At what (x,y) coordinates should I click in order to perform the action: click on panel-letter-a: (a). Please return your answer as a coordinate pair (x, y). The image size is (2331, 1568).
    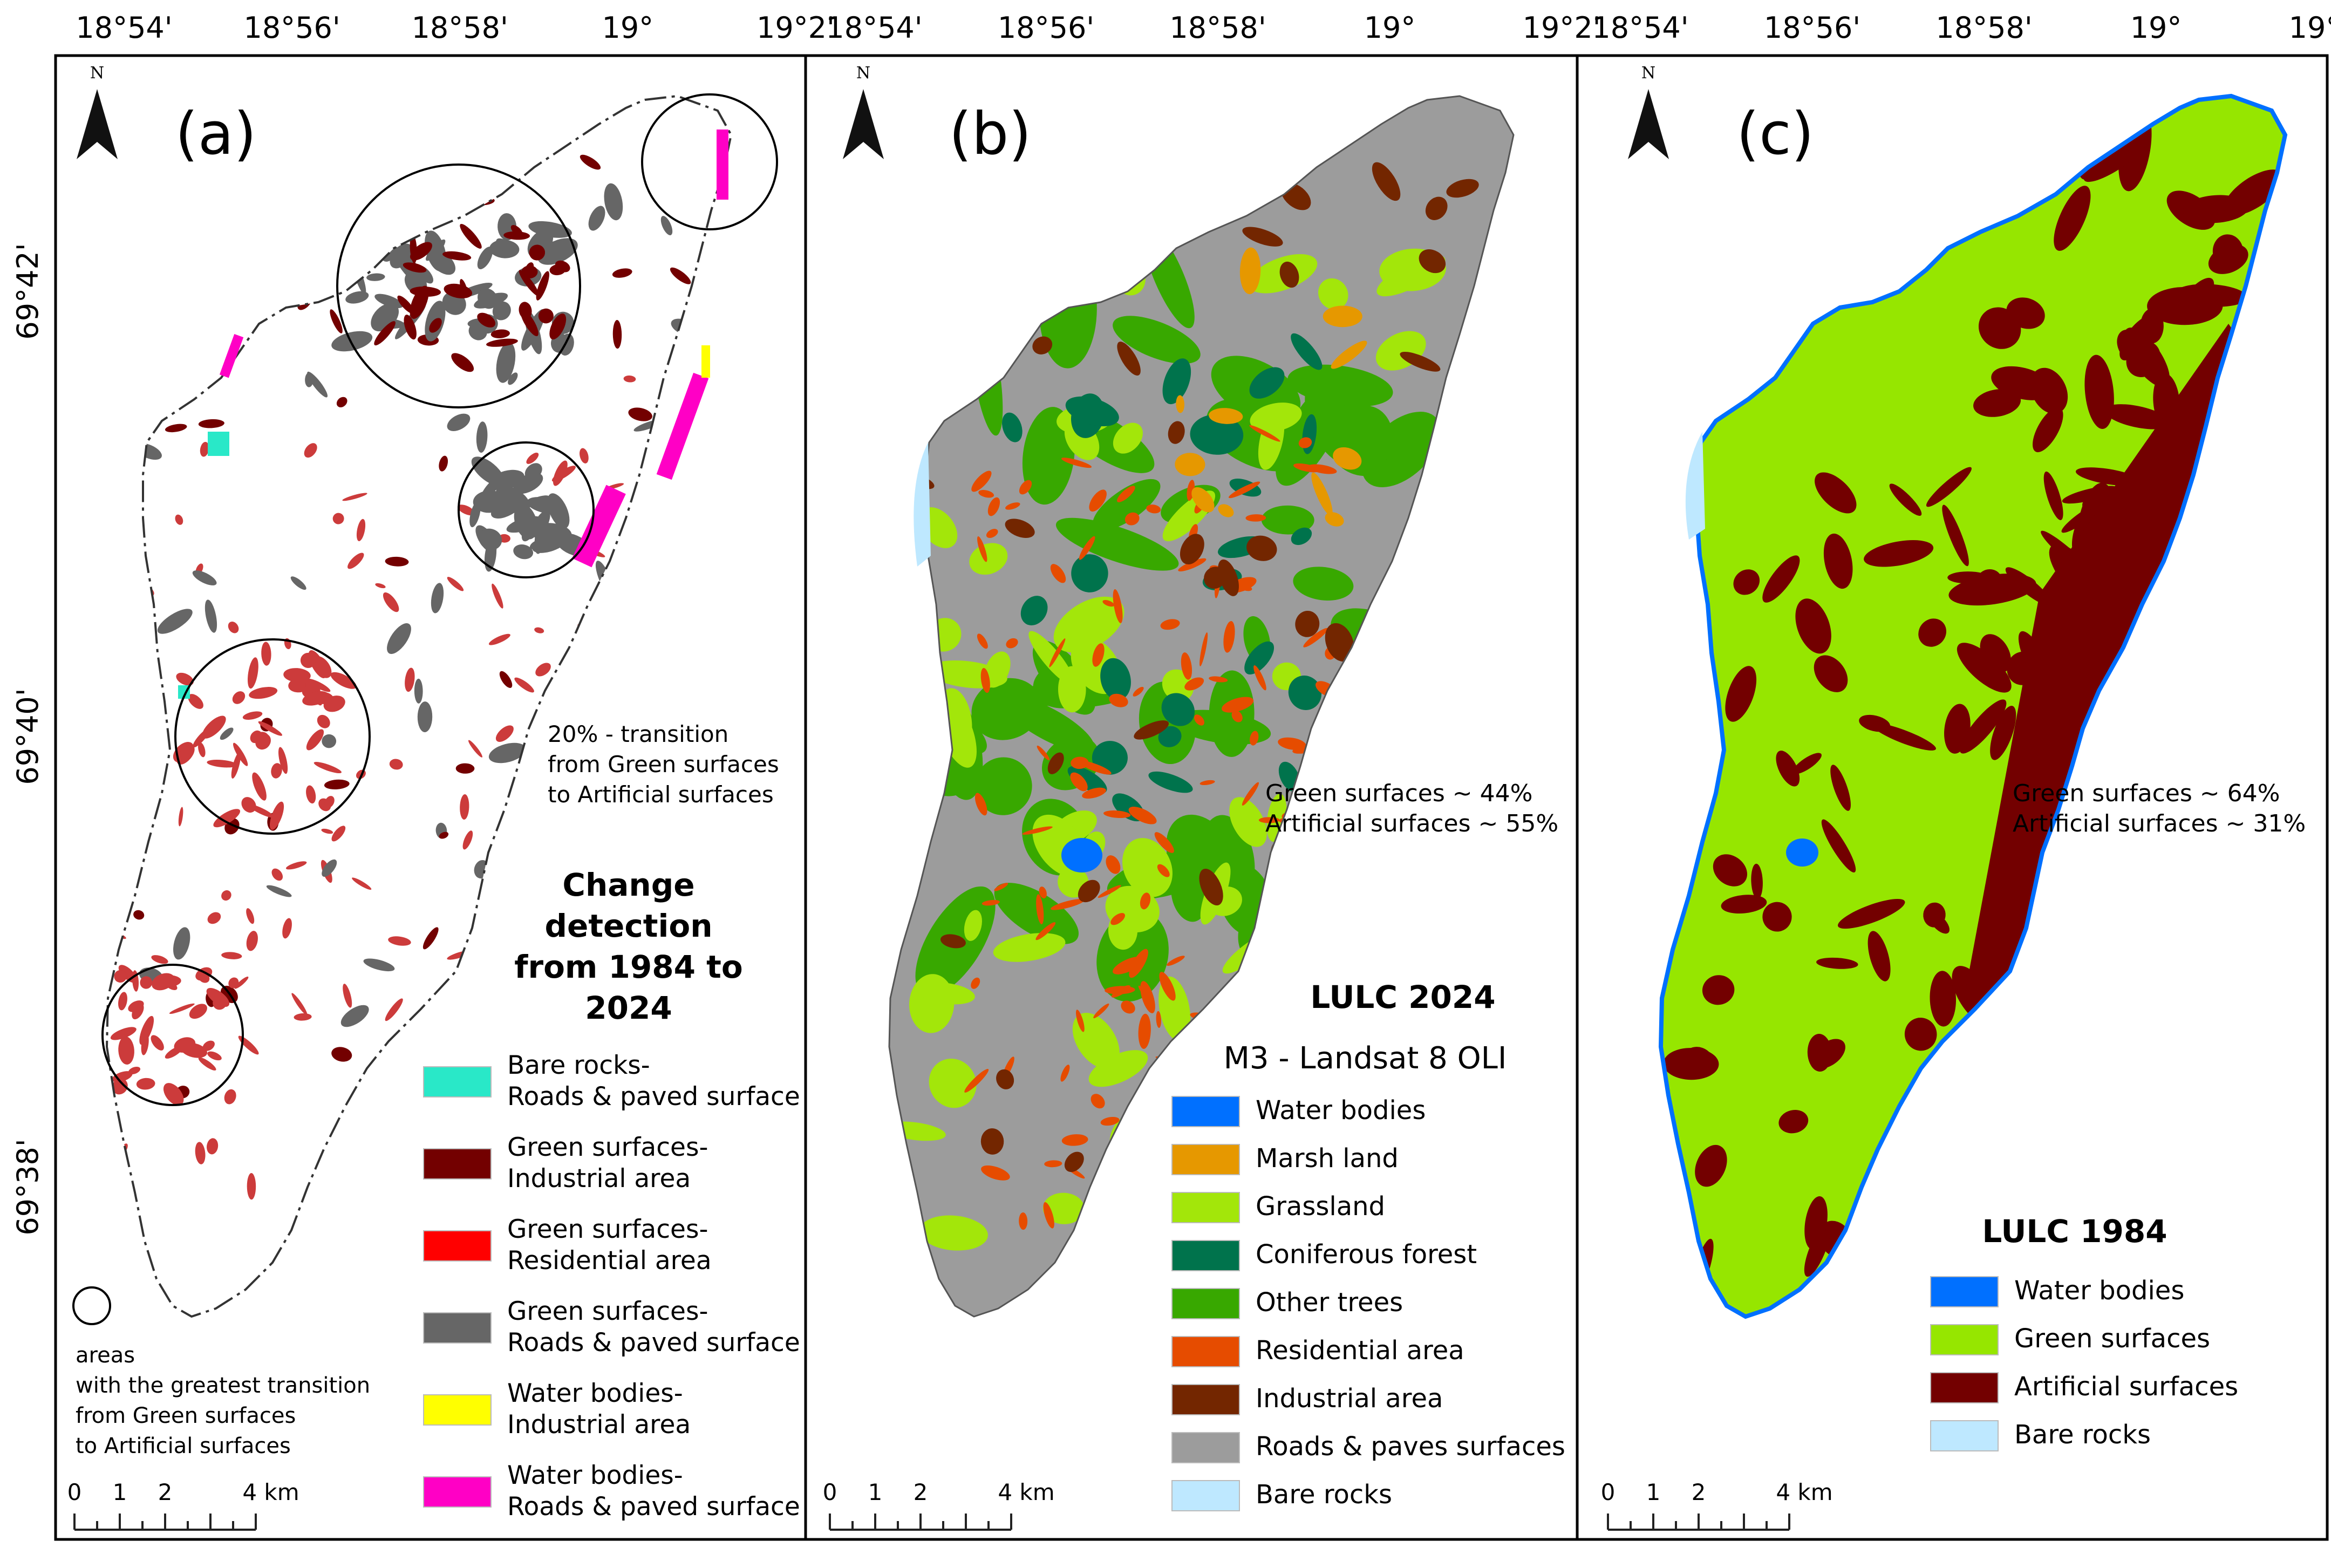
    Looking at the image, I should click on (215, 134).